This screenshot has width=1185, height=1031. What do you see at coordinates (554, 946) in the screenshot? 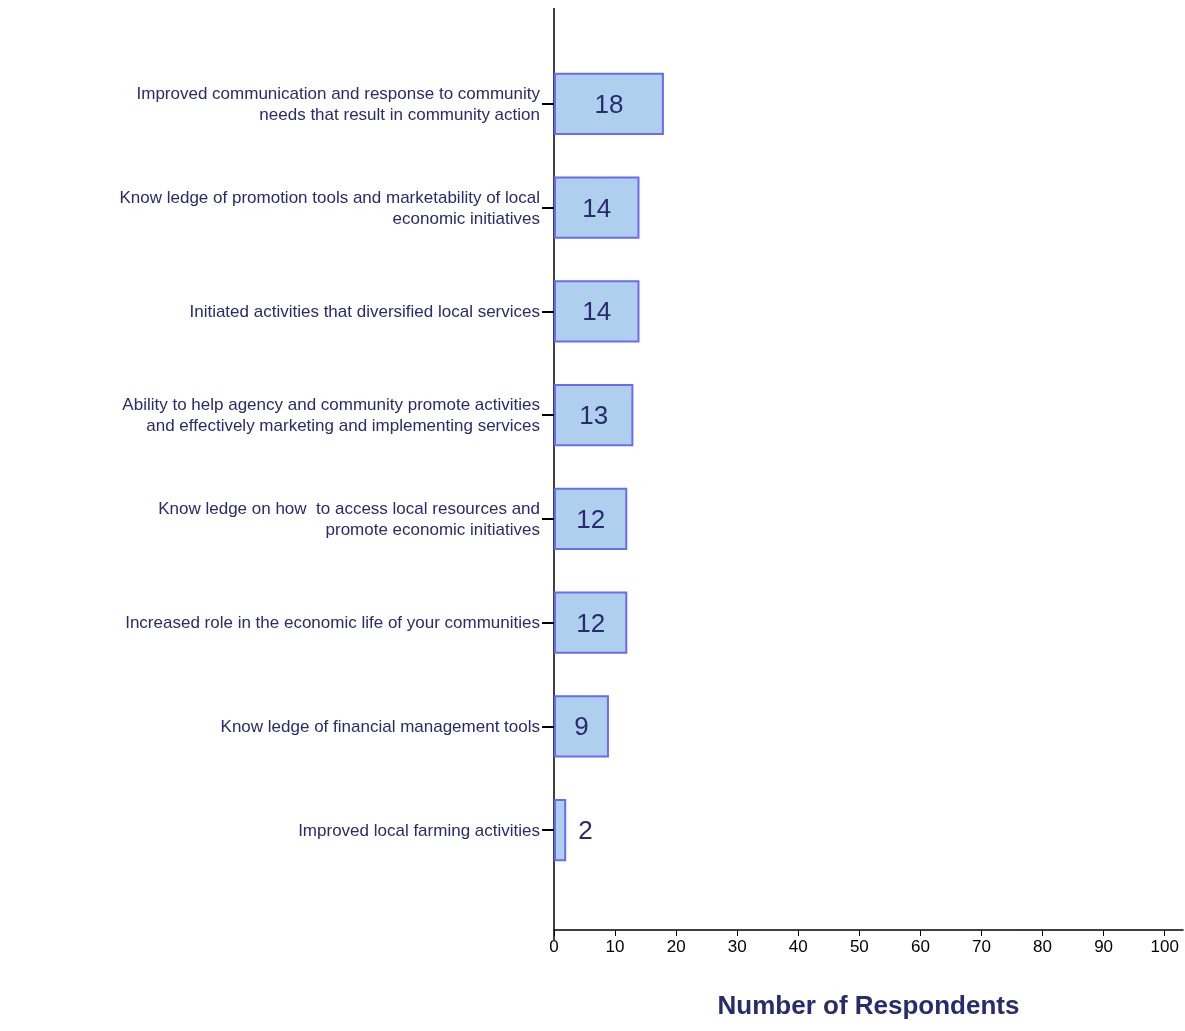
I see `x-tick-label: 0` at bounding box center [554, 946].